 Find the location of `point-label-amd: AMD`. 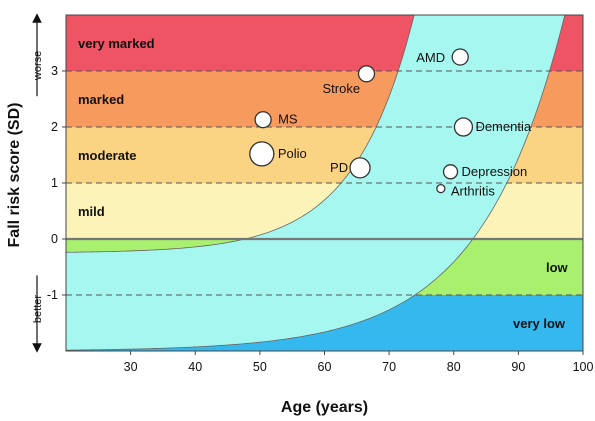

point-label-amd: AMD is located at coordinates (430, 57).